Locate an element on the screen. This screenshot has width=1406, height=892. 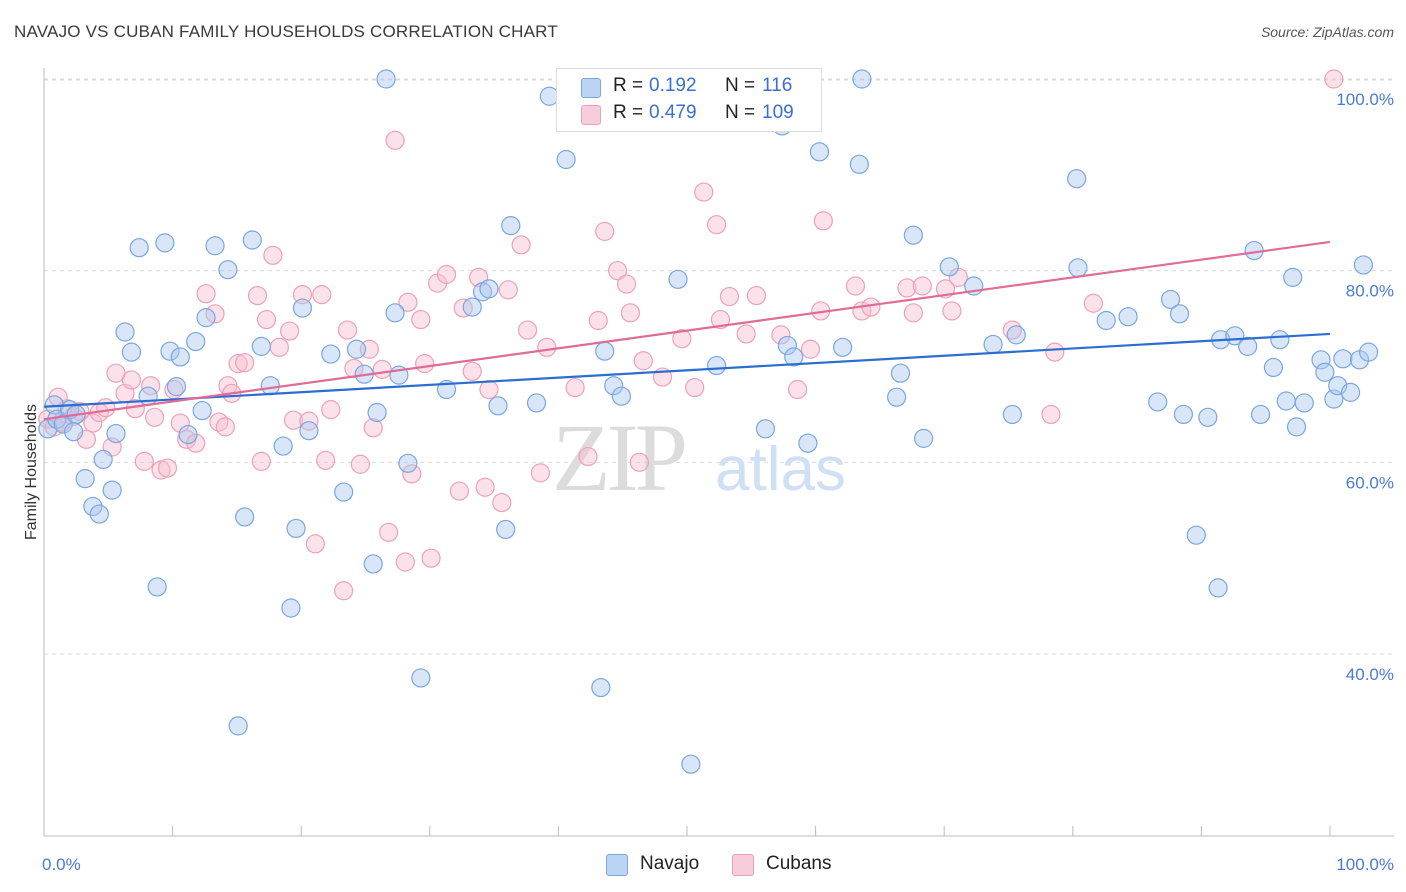
legend-n-label: N = is located at coordinates (740, 112).